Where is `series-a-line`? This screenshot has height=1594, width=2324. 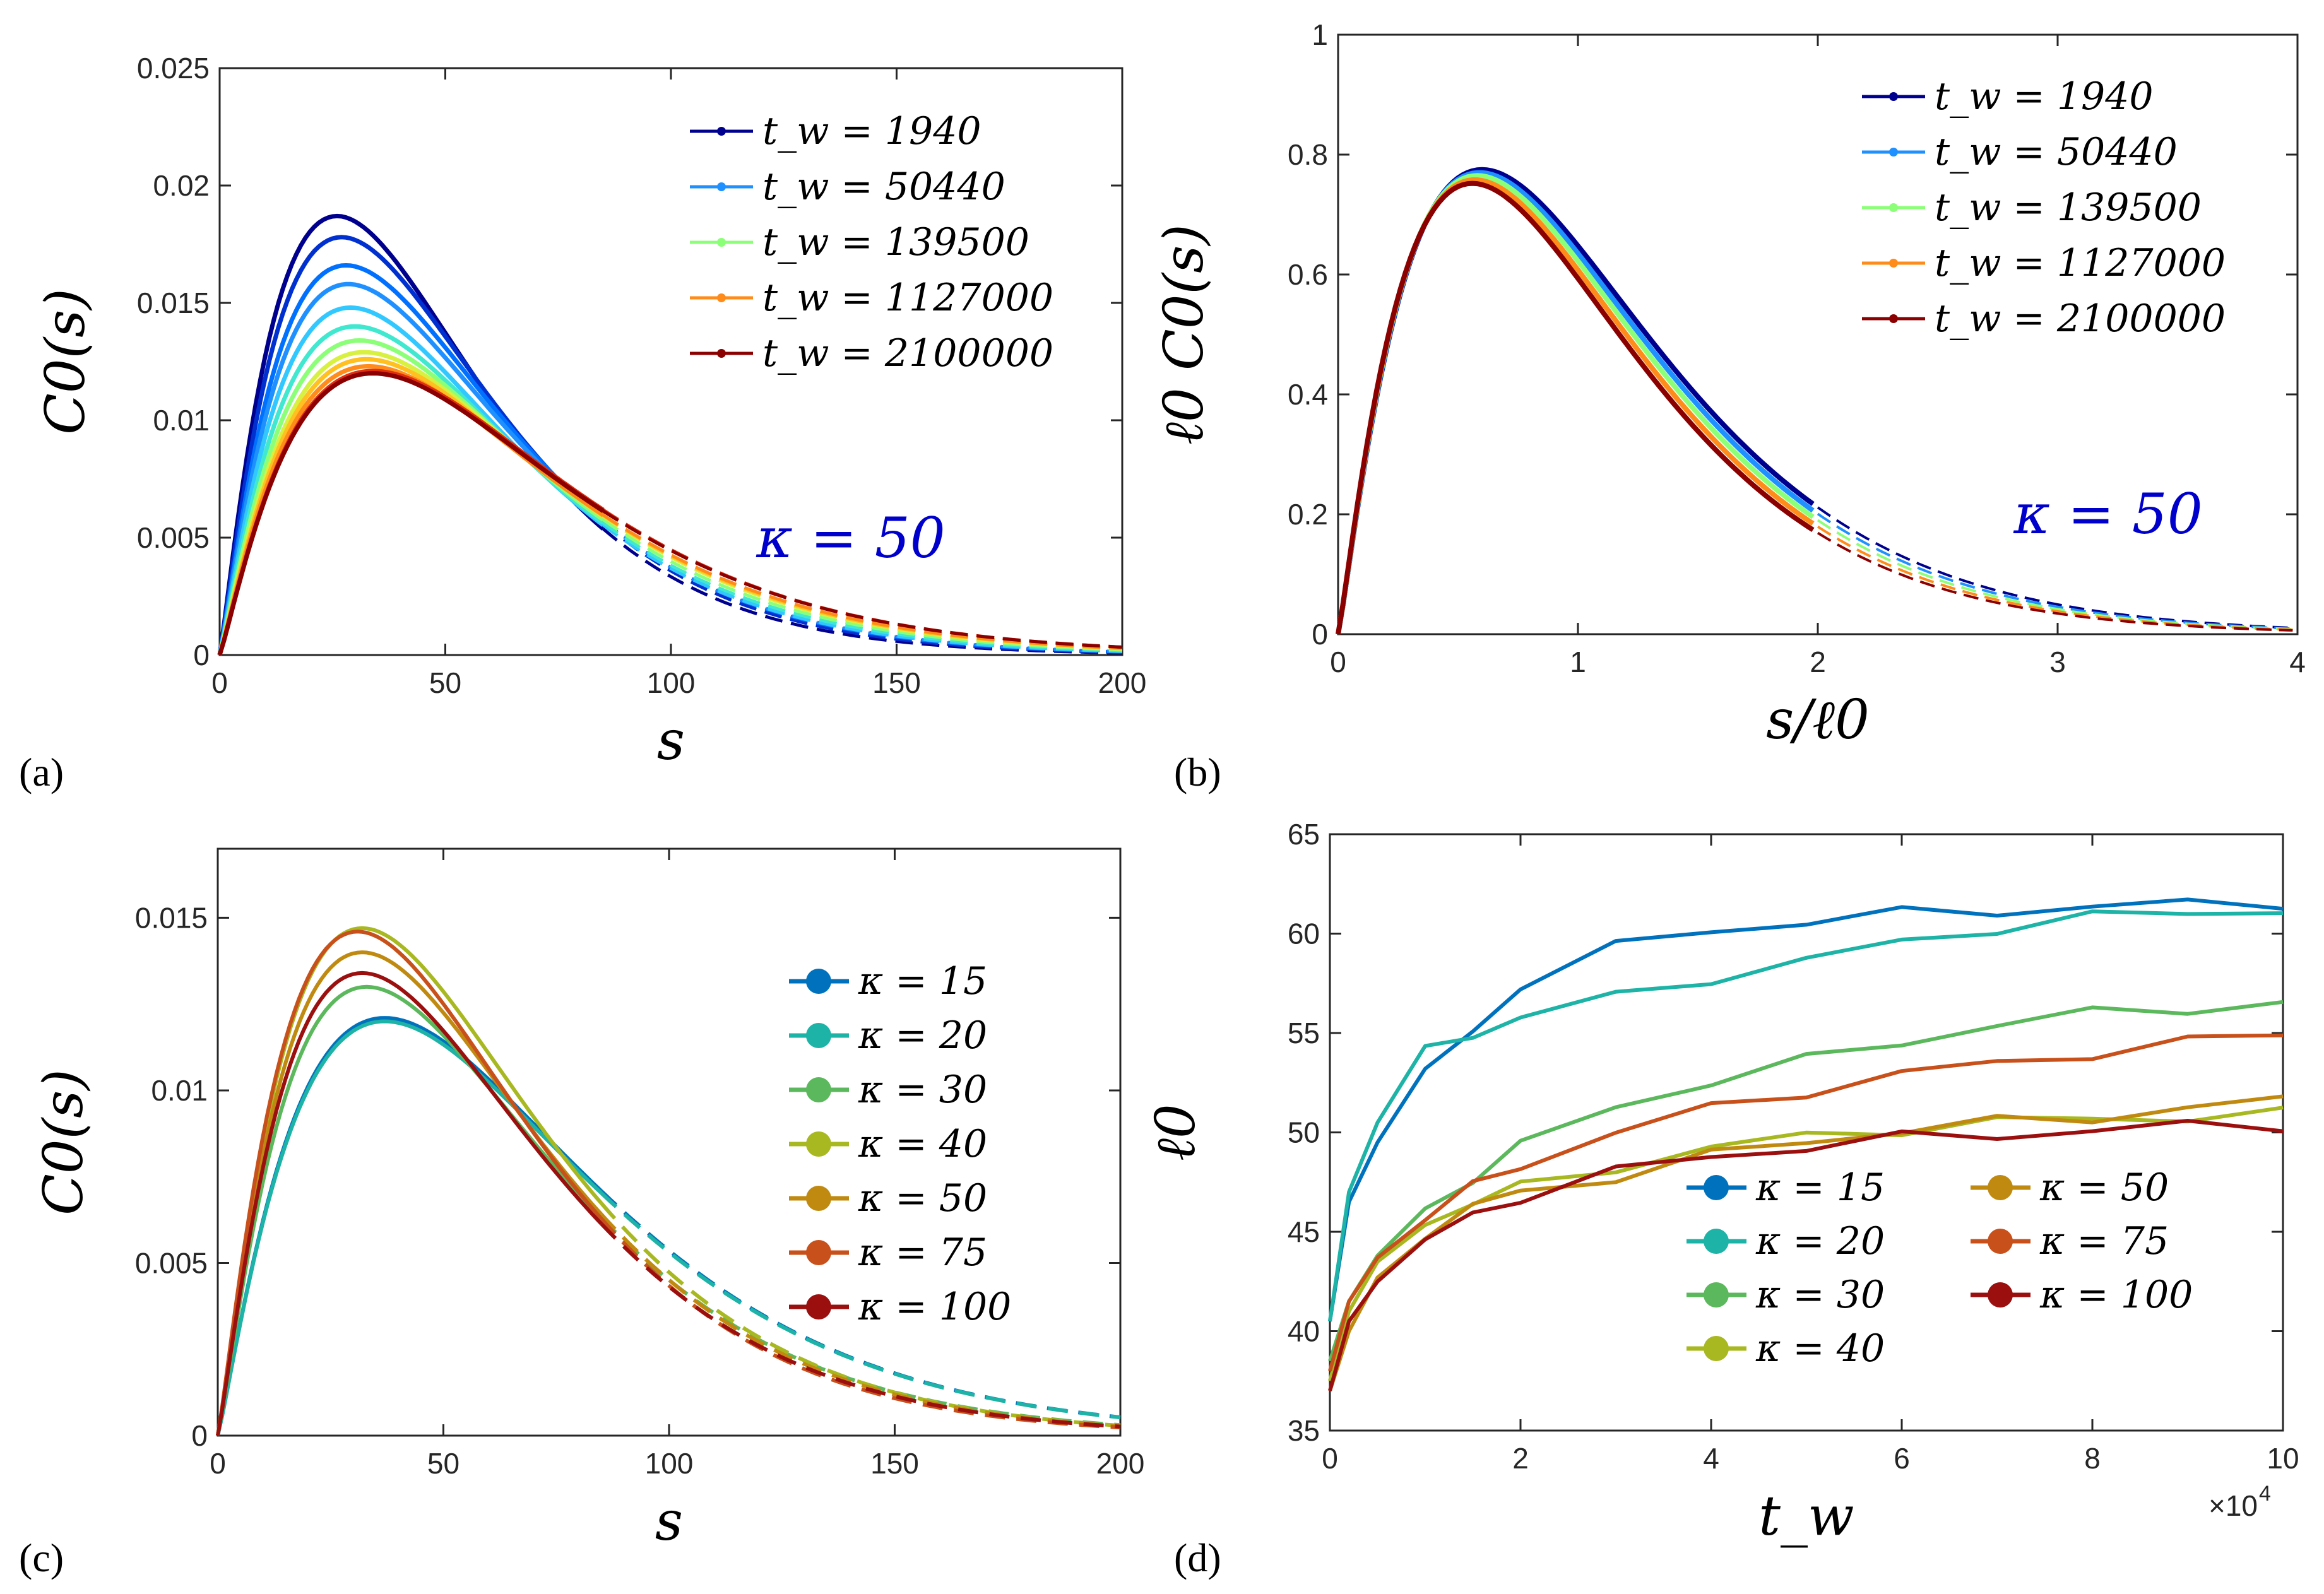
series-a-line is located at coordinates (411, 459).